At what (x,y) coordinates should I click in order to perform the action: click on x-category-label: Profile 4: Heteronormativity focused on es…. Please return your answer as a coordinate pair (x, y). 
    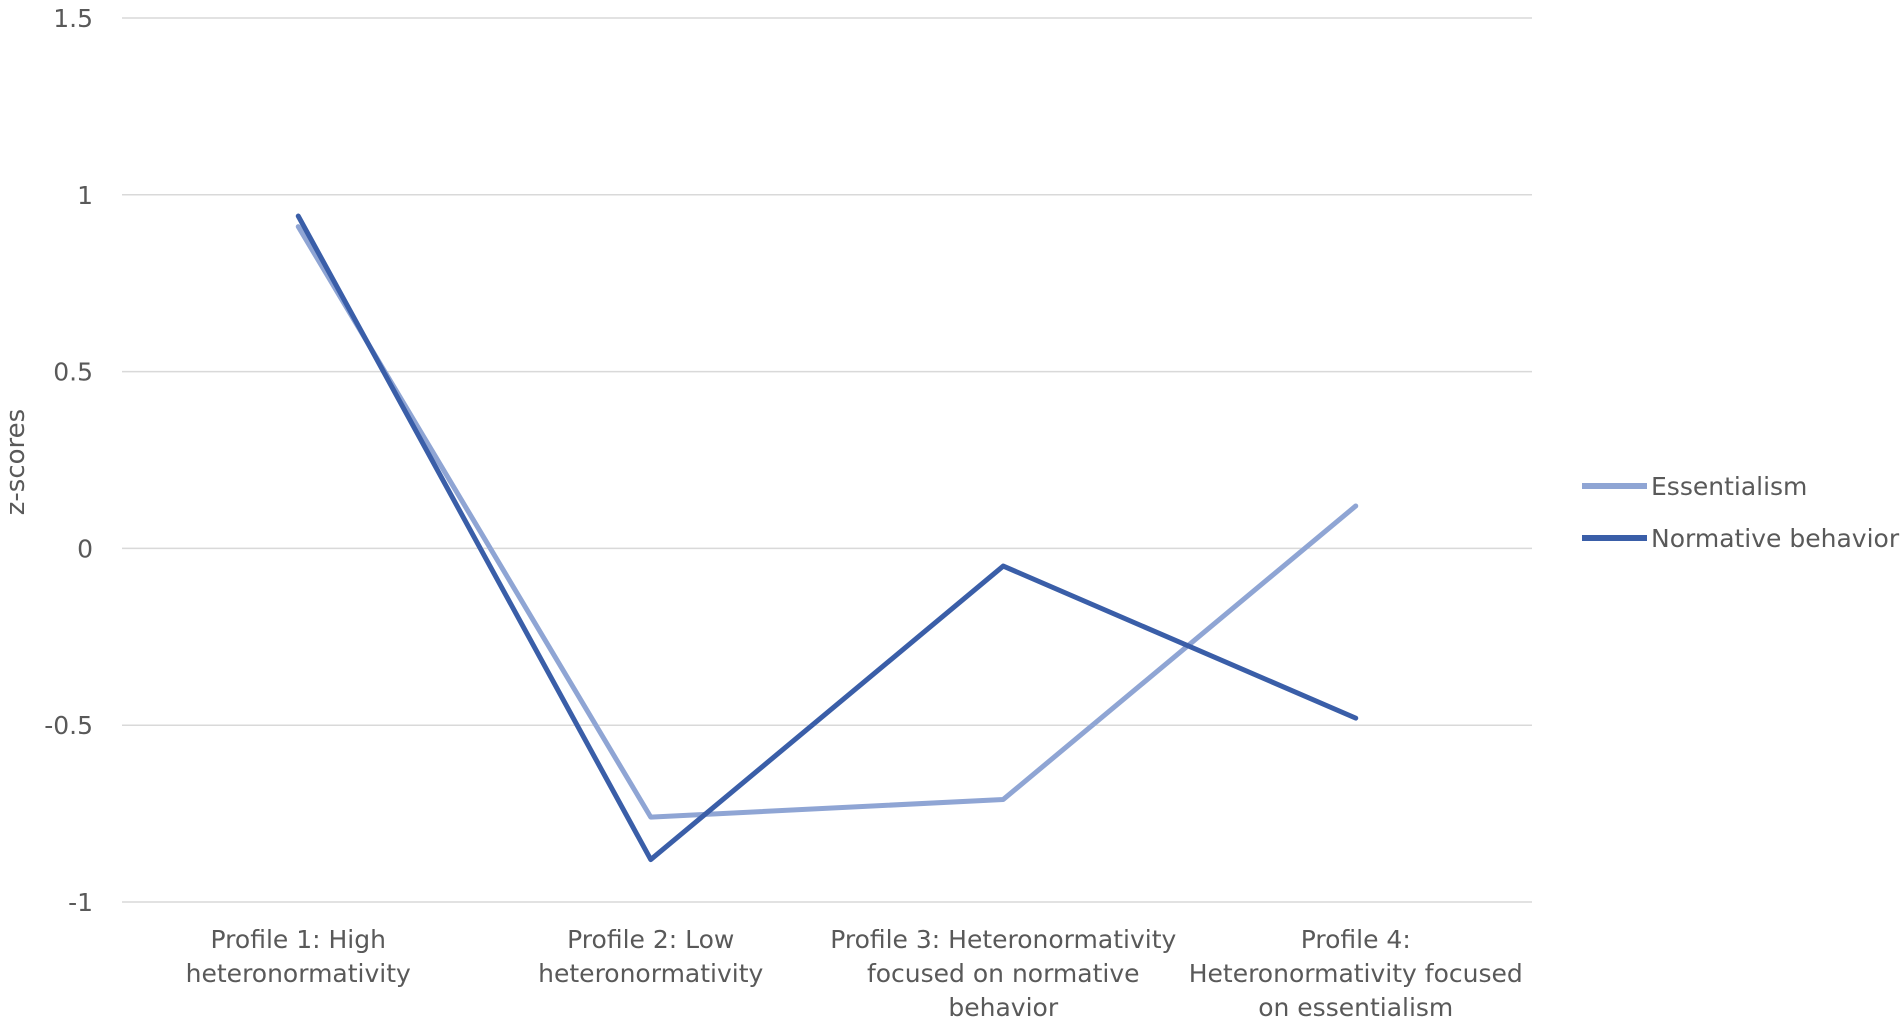
    Looking at the image, I should click on (1356, 972).